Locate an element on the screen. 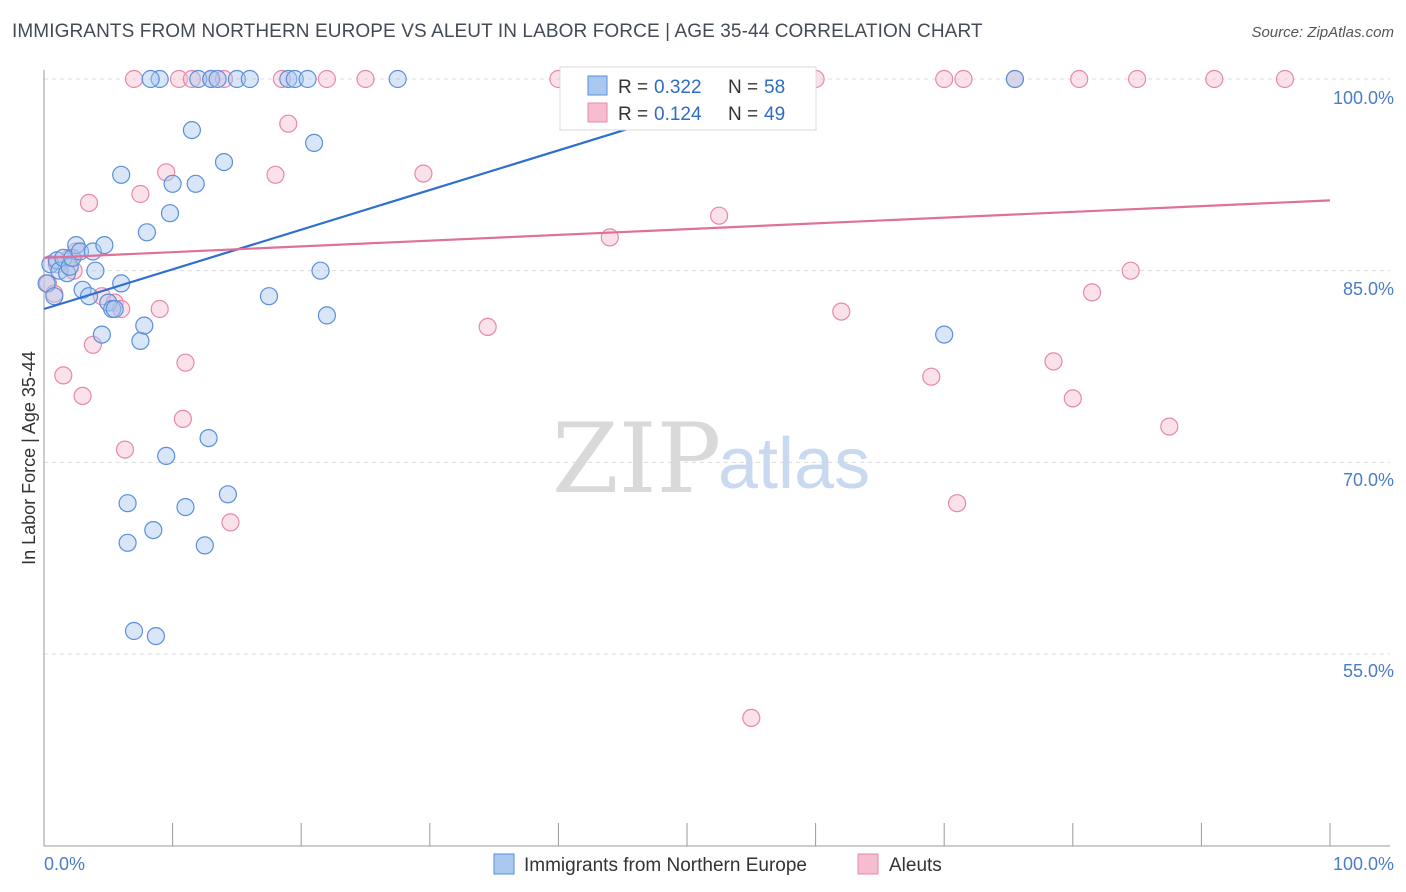 Image resolution: width=1406 pixels, height=892 pixels. x-tick-label-0: 0.0% is located at coordinates (64, 864).